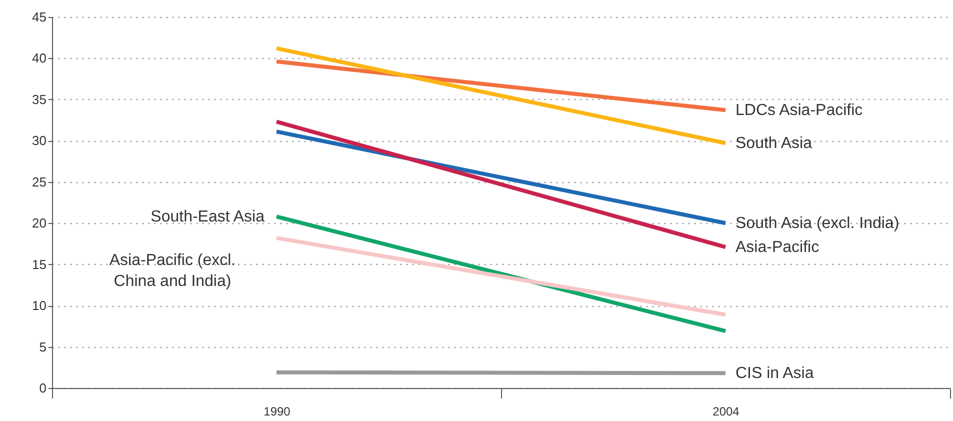 The width and height of the screenshot is (953, 421). What do you see at coordinates (39, 17) in the screenshot?
I see `y-tick-label: 45` at bounding box center [39, 17].